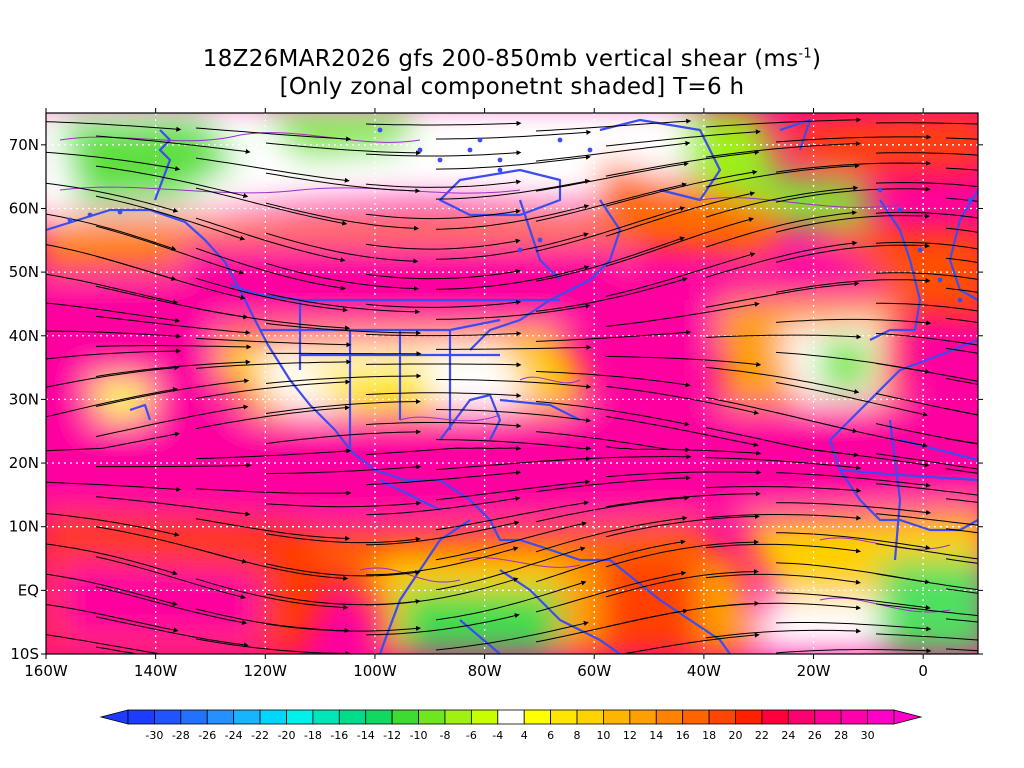  Describe the element at coordinates (24, 527) in the screenshot. I see `lat-label: 10N` at that location.